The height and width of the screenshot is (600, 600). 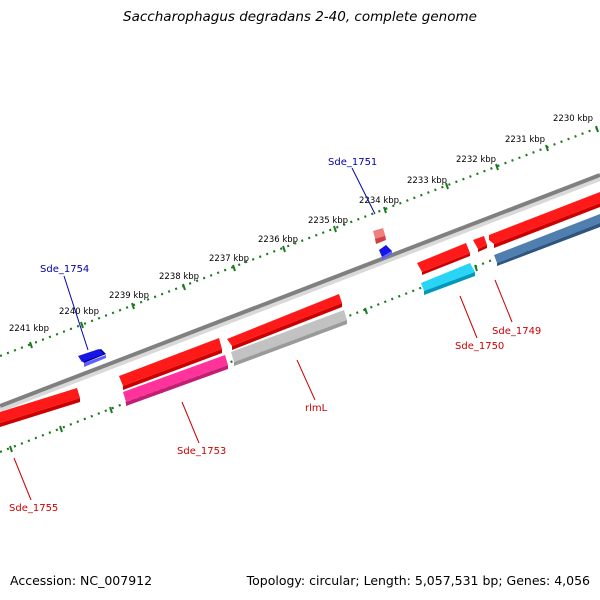 I want to click on scale-label: 2238 kbp, so click(x=179, y=277).